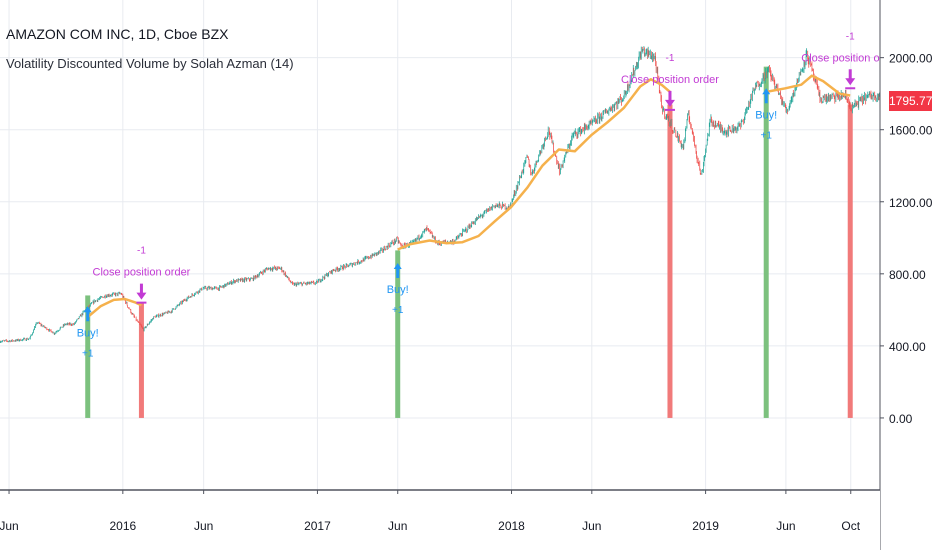  I want to click on price-tick-label: 0.00, so click(901, 419).